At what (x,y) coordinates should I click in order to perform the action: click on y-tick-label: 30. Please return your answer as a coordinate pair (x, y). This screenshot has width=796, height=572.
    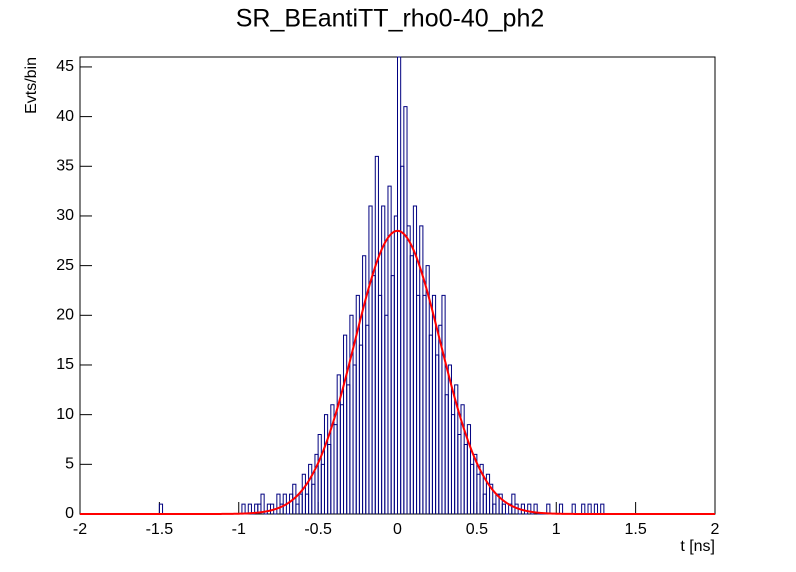
    Looking at the image, I should click on (65, 215).